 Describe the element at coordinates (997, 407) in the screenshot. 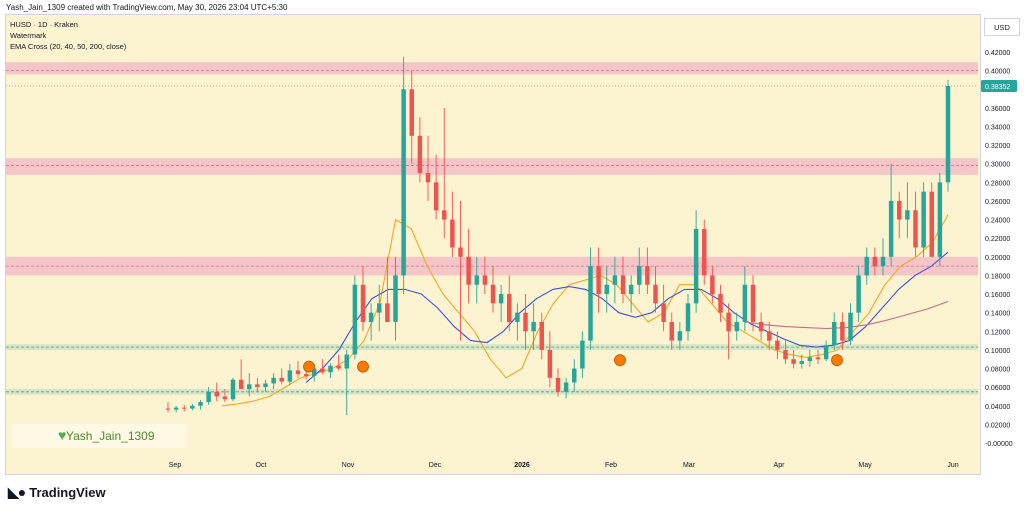

I see `y-tick-label: 0.04000` at that location.